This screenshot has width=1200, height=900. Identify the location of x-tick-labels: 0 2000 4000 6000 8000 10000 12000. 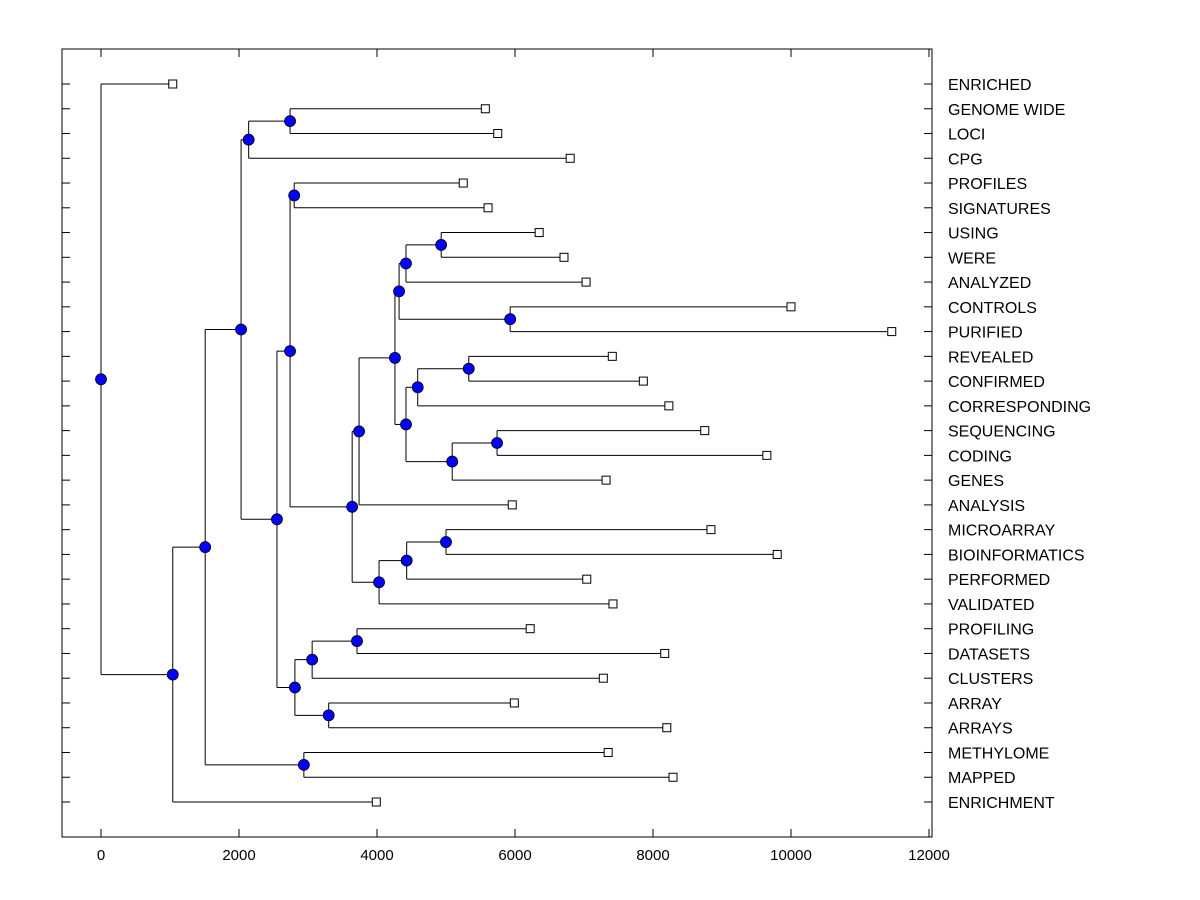
(523, 855).